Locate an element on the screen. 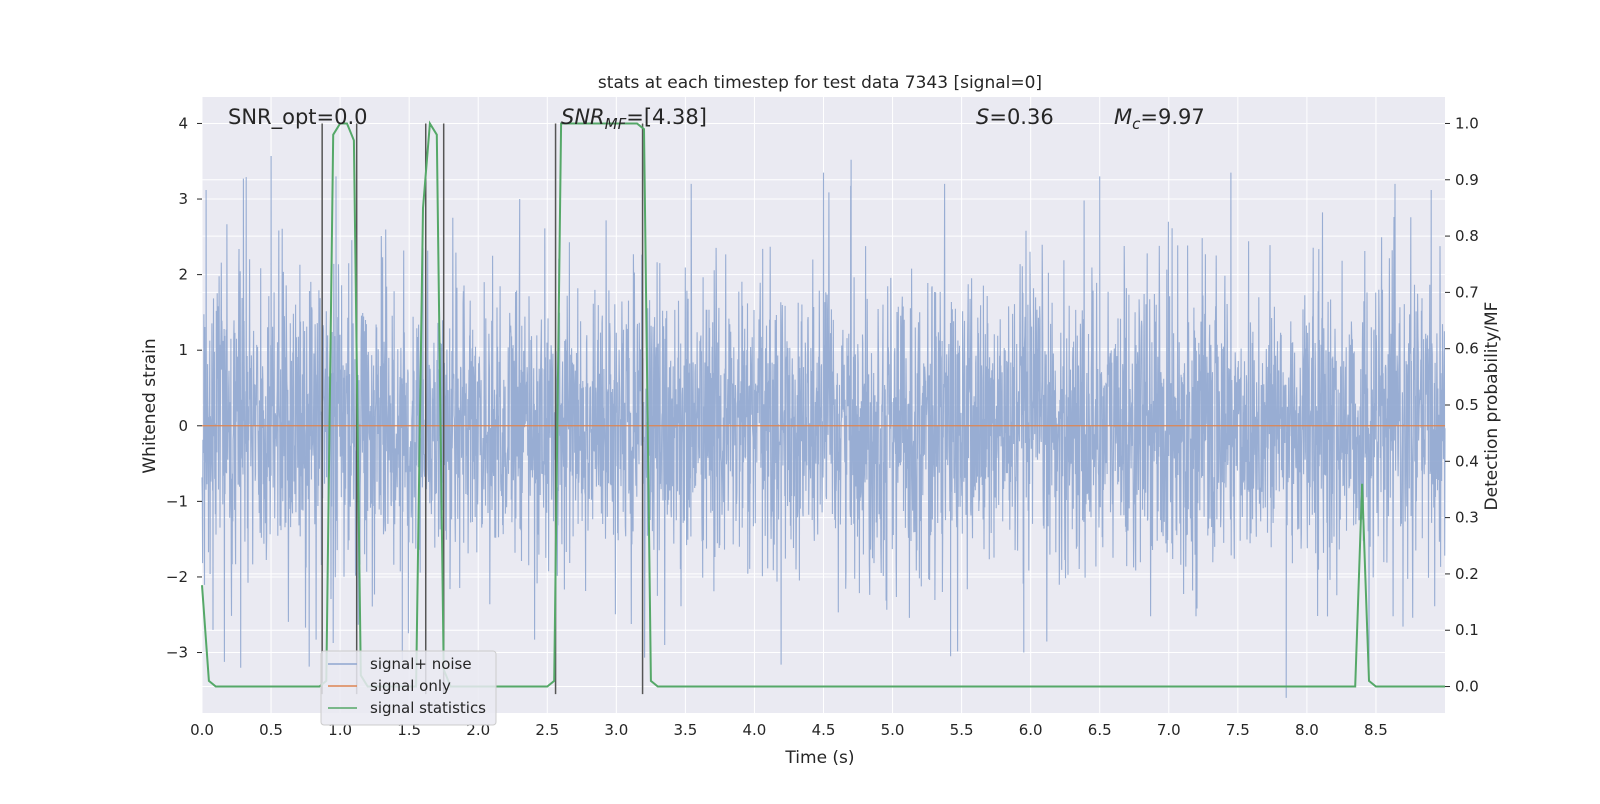 The image size is (1600, 804). x-tick-label: 2.5 is located at coordinates (547, 730).